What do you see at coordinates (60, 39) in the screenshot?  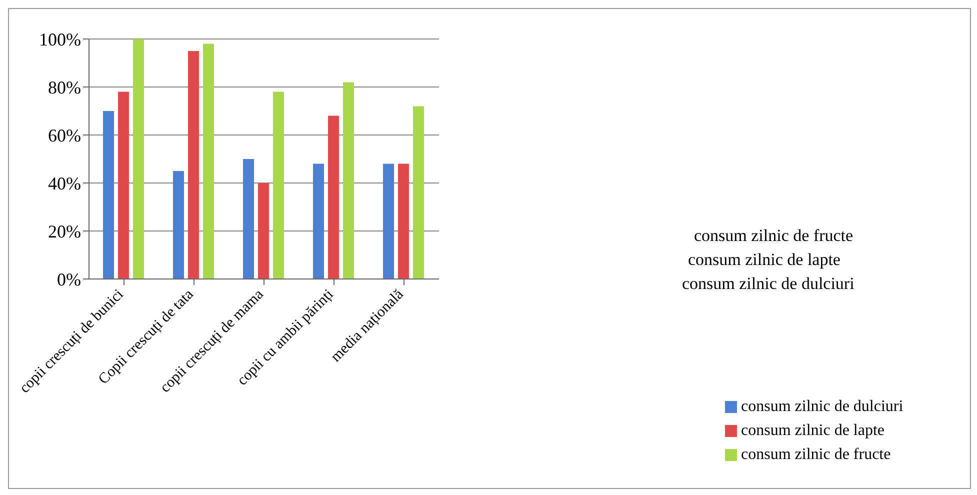 I see `y-tick-label: 100%` at bounding box center [60, 39].